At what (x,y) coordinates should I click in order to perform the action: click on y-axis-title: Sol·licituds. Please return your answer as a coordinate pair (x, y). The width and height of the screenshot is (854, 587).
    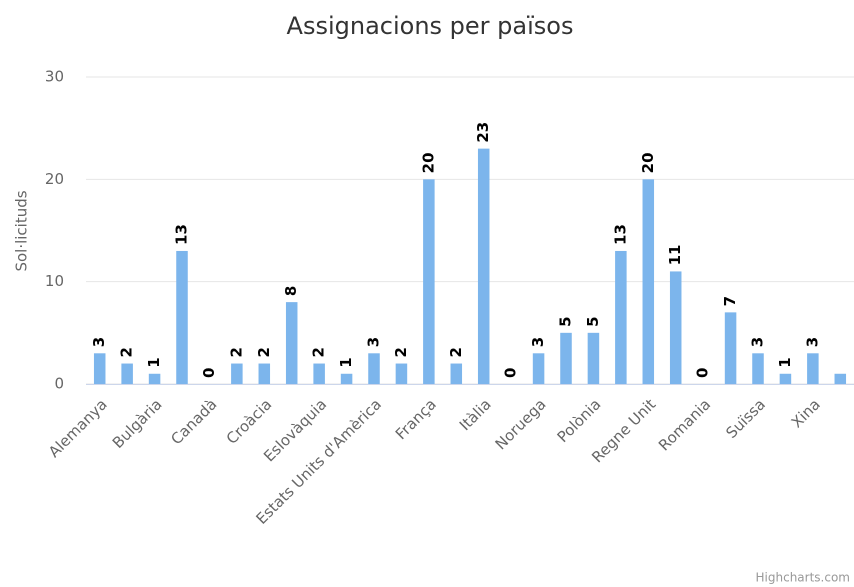
    Looking at the image, I should click on (22, 230).